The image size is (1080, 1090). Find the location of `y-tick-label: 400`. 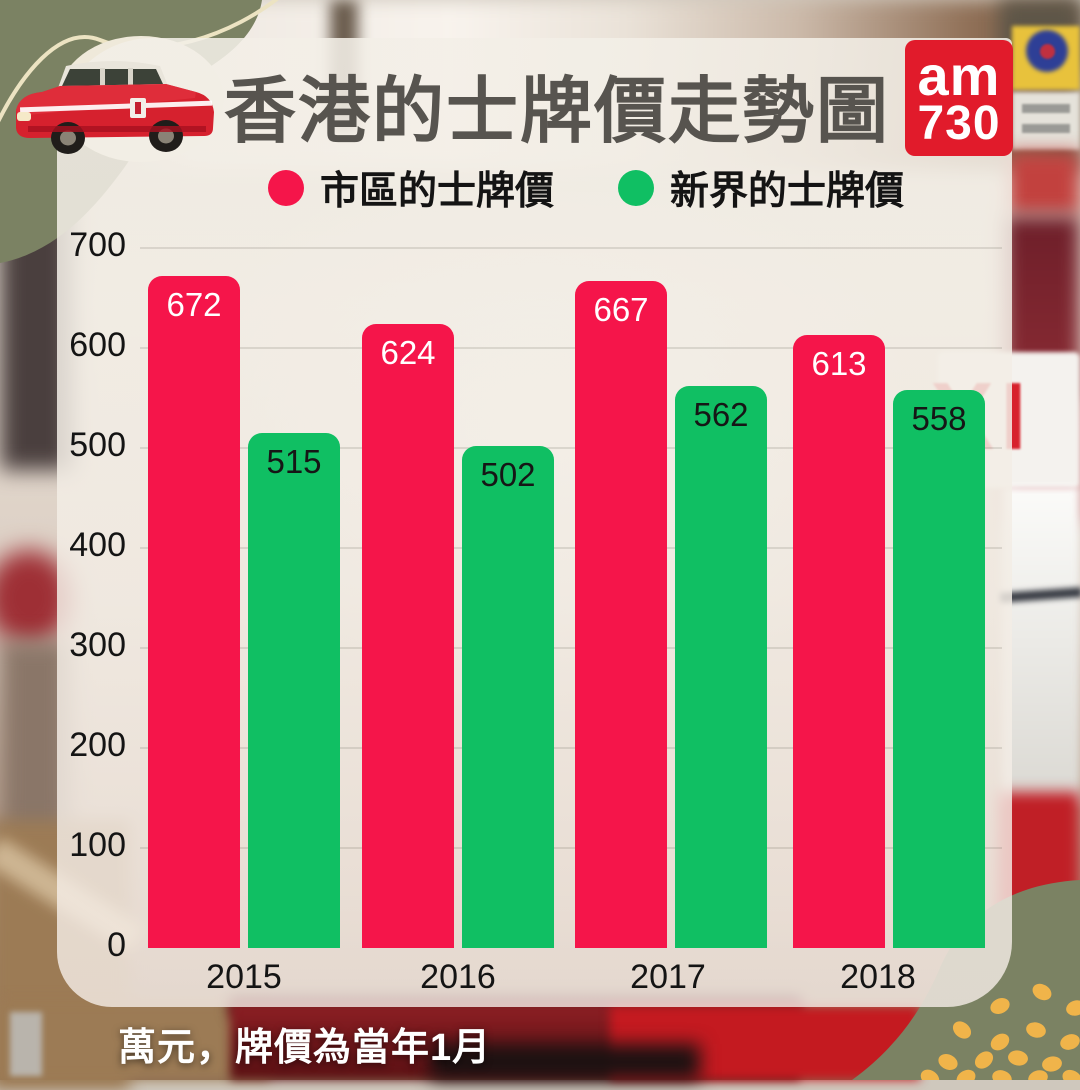

y-tick-label: 400 is located at coordinates (97, 545).